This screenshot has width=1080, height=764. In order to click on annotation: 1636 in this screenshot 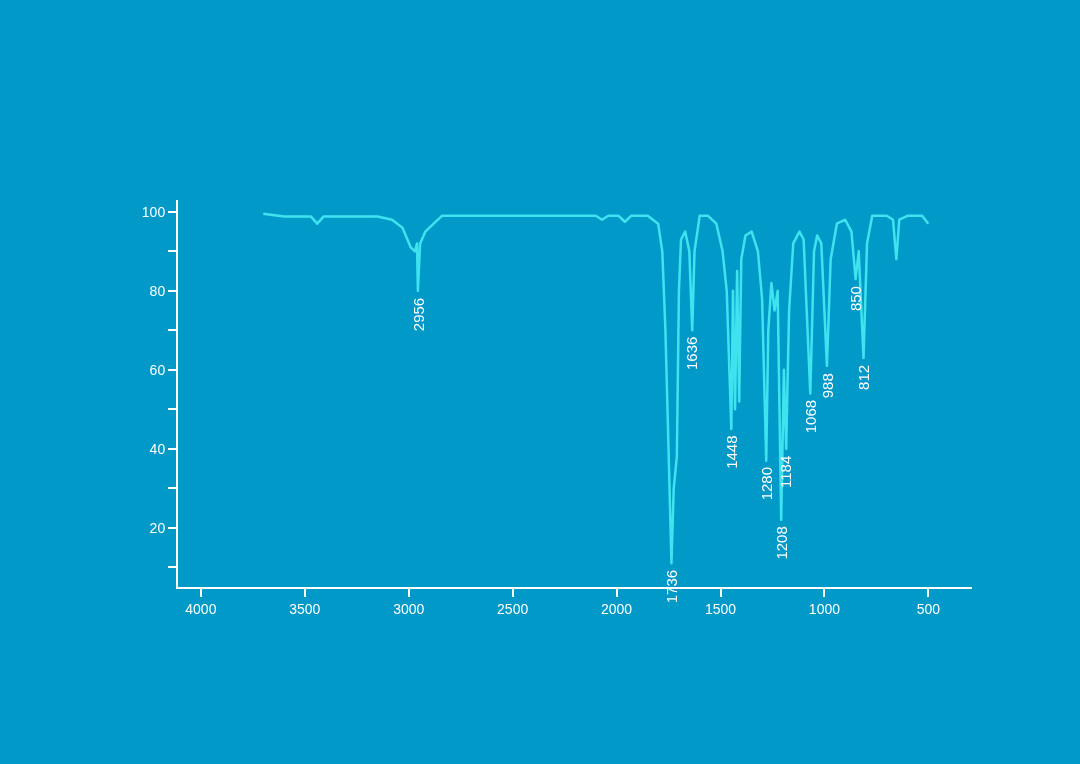, I will do `click(692, 353)`.